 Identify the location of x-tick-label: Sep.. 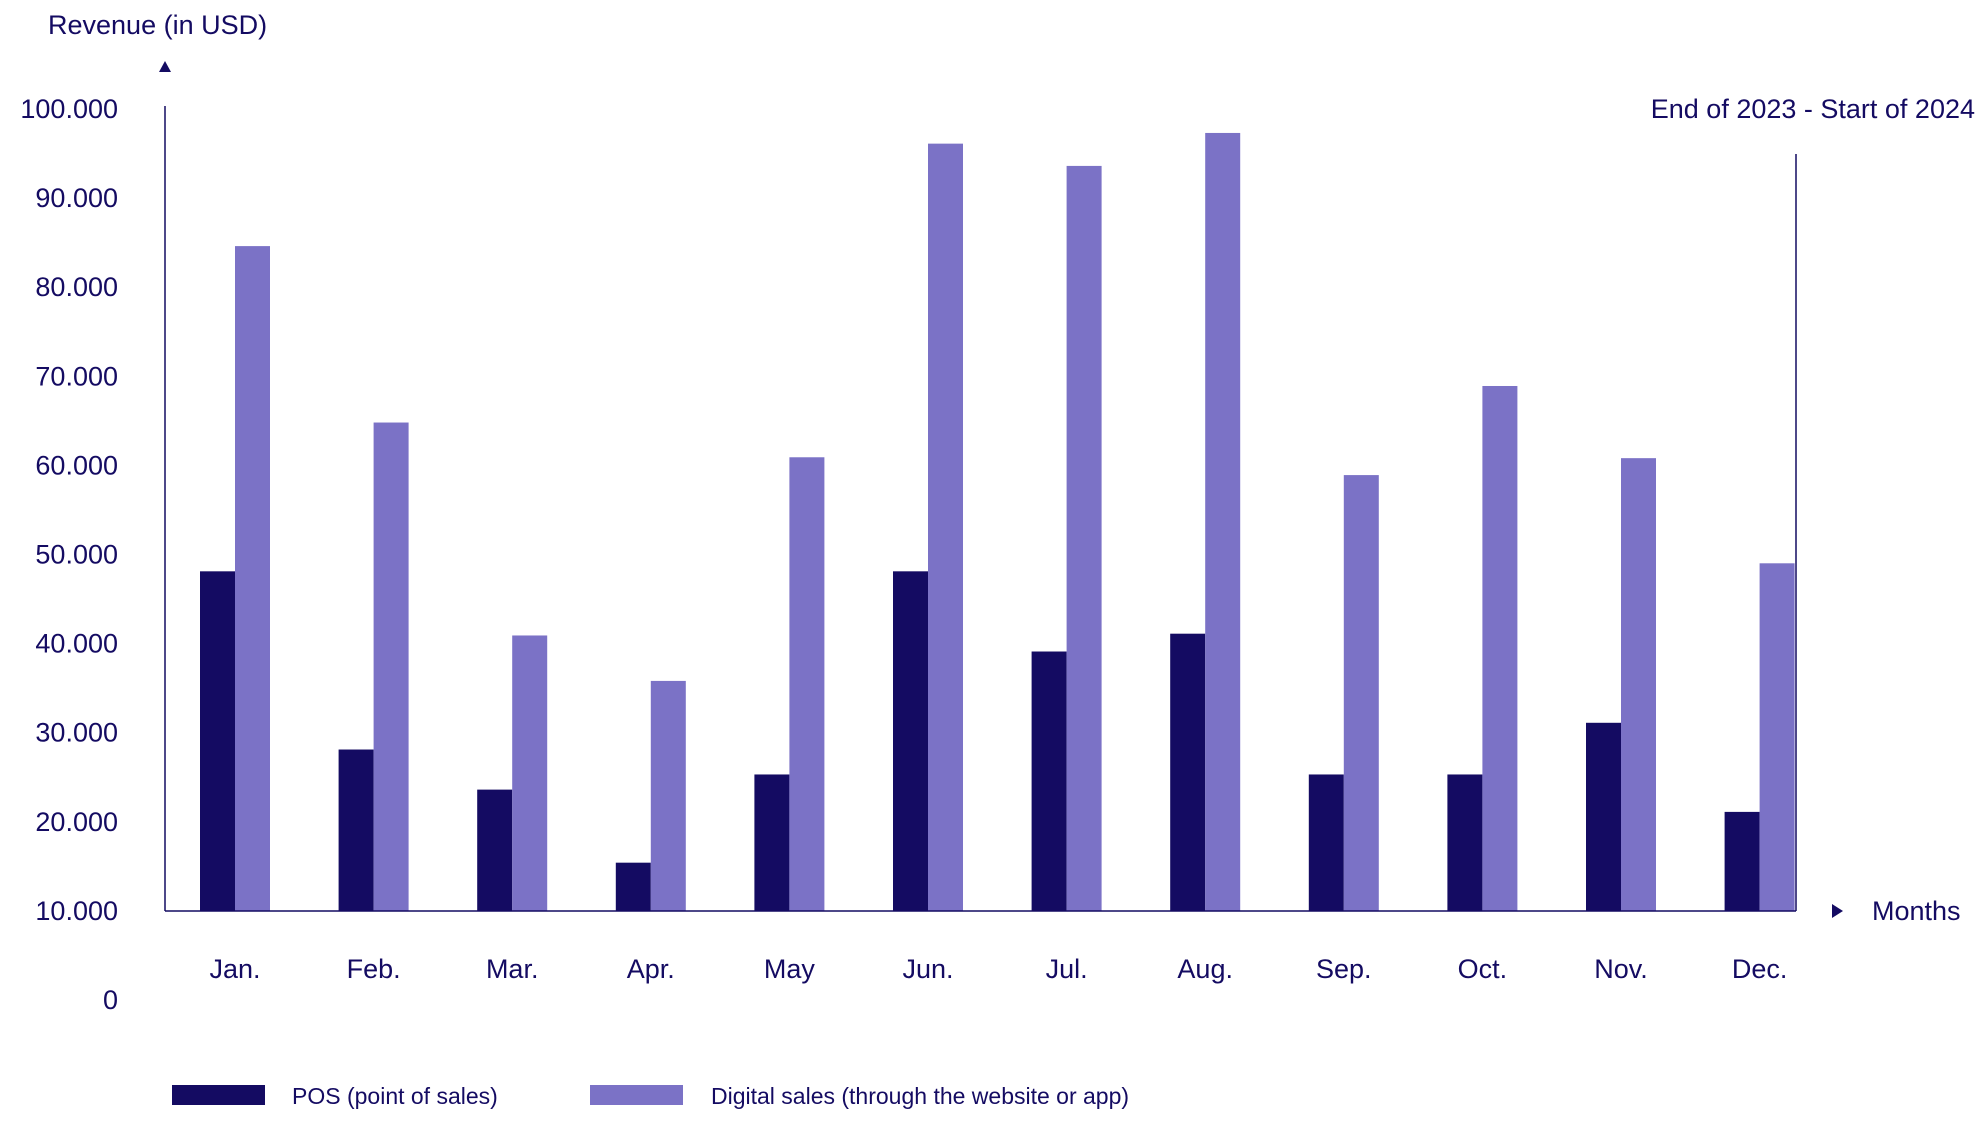
(1344, 969).